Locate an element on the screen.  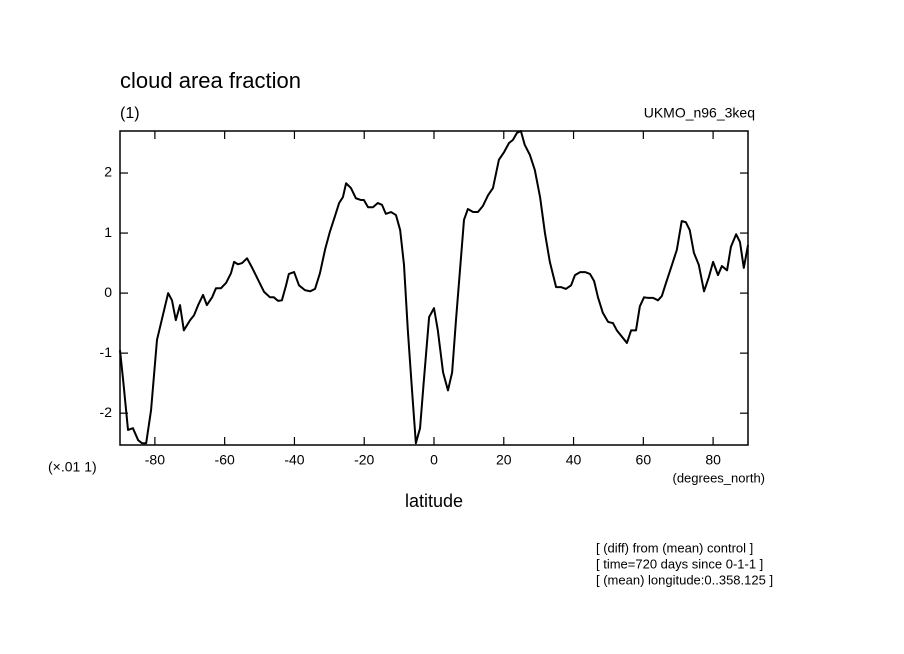
x-tick-label: 20 is located at coordinates (504, 460).